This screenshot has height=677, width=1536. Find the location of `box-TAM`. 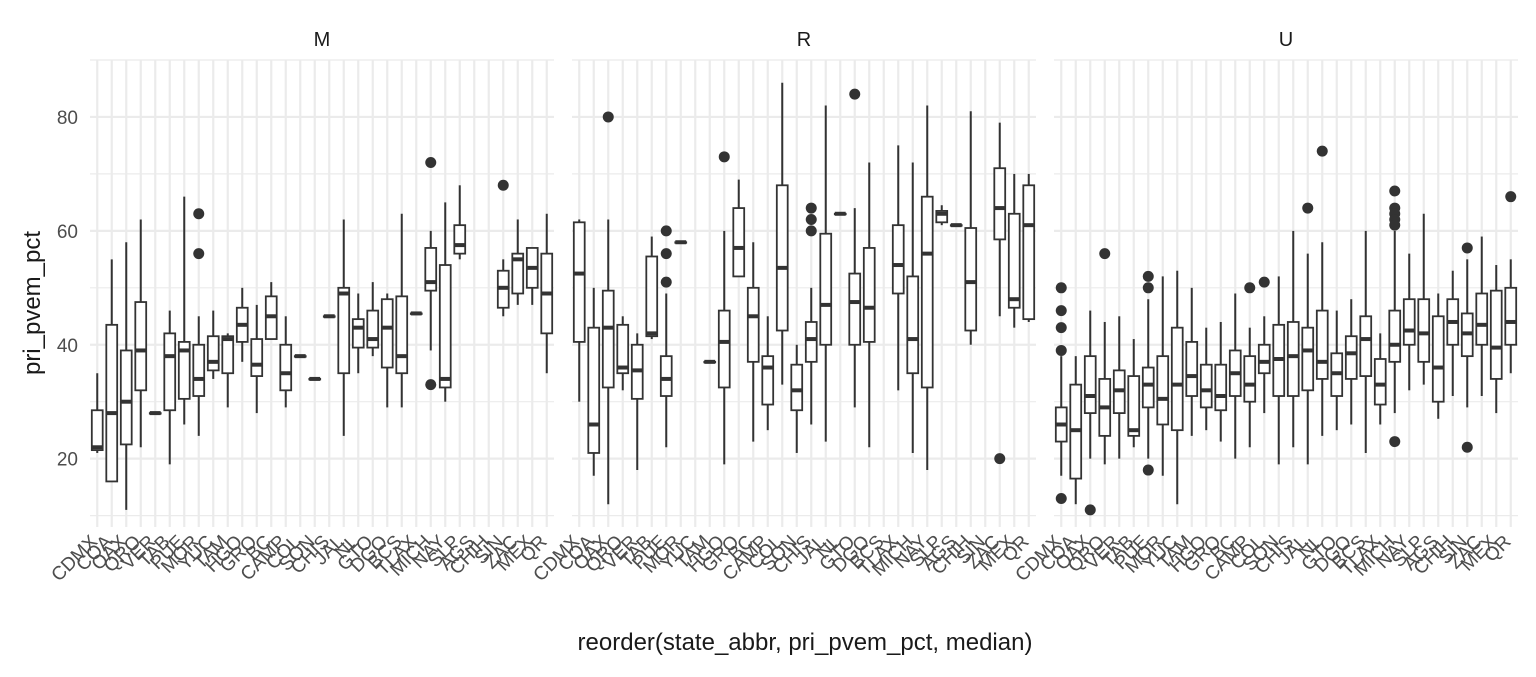

box-TAM is located at coordinates (228, 370).